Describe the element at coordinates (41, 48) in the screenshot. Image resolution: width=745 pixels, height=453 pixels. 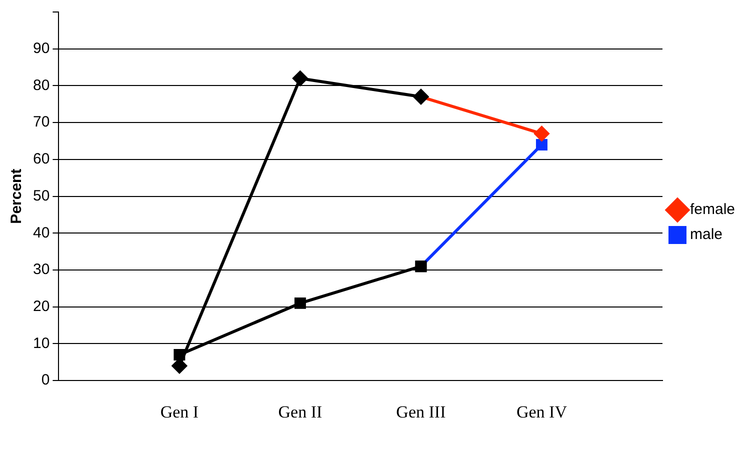
I see `y-tick-label: 90` at that location.